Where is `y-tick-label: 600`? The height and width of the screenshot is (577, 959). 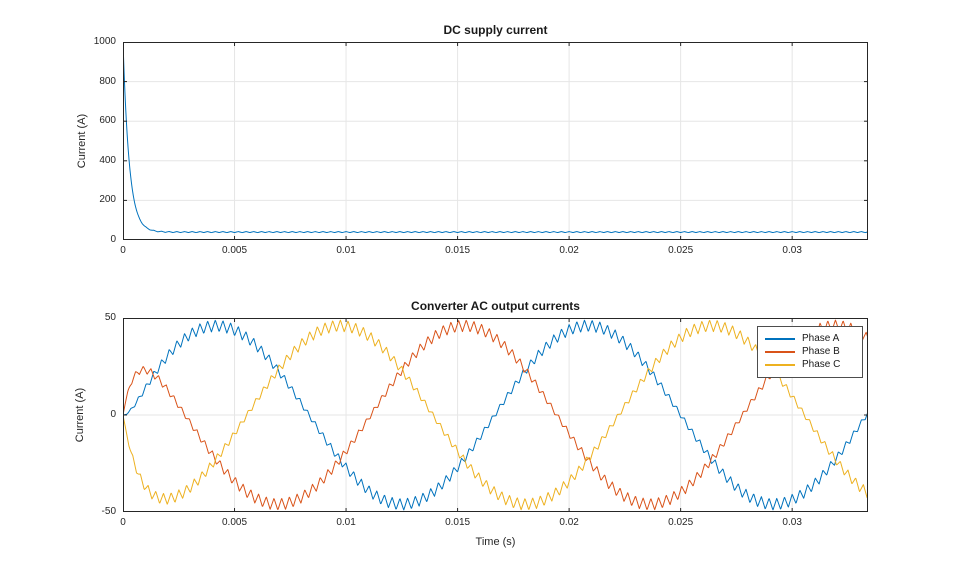
y-tick-label: 600 is located at coordinates (107, 121).